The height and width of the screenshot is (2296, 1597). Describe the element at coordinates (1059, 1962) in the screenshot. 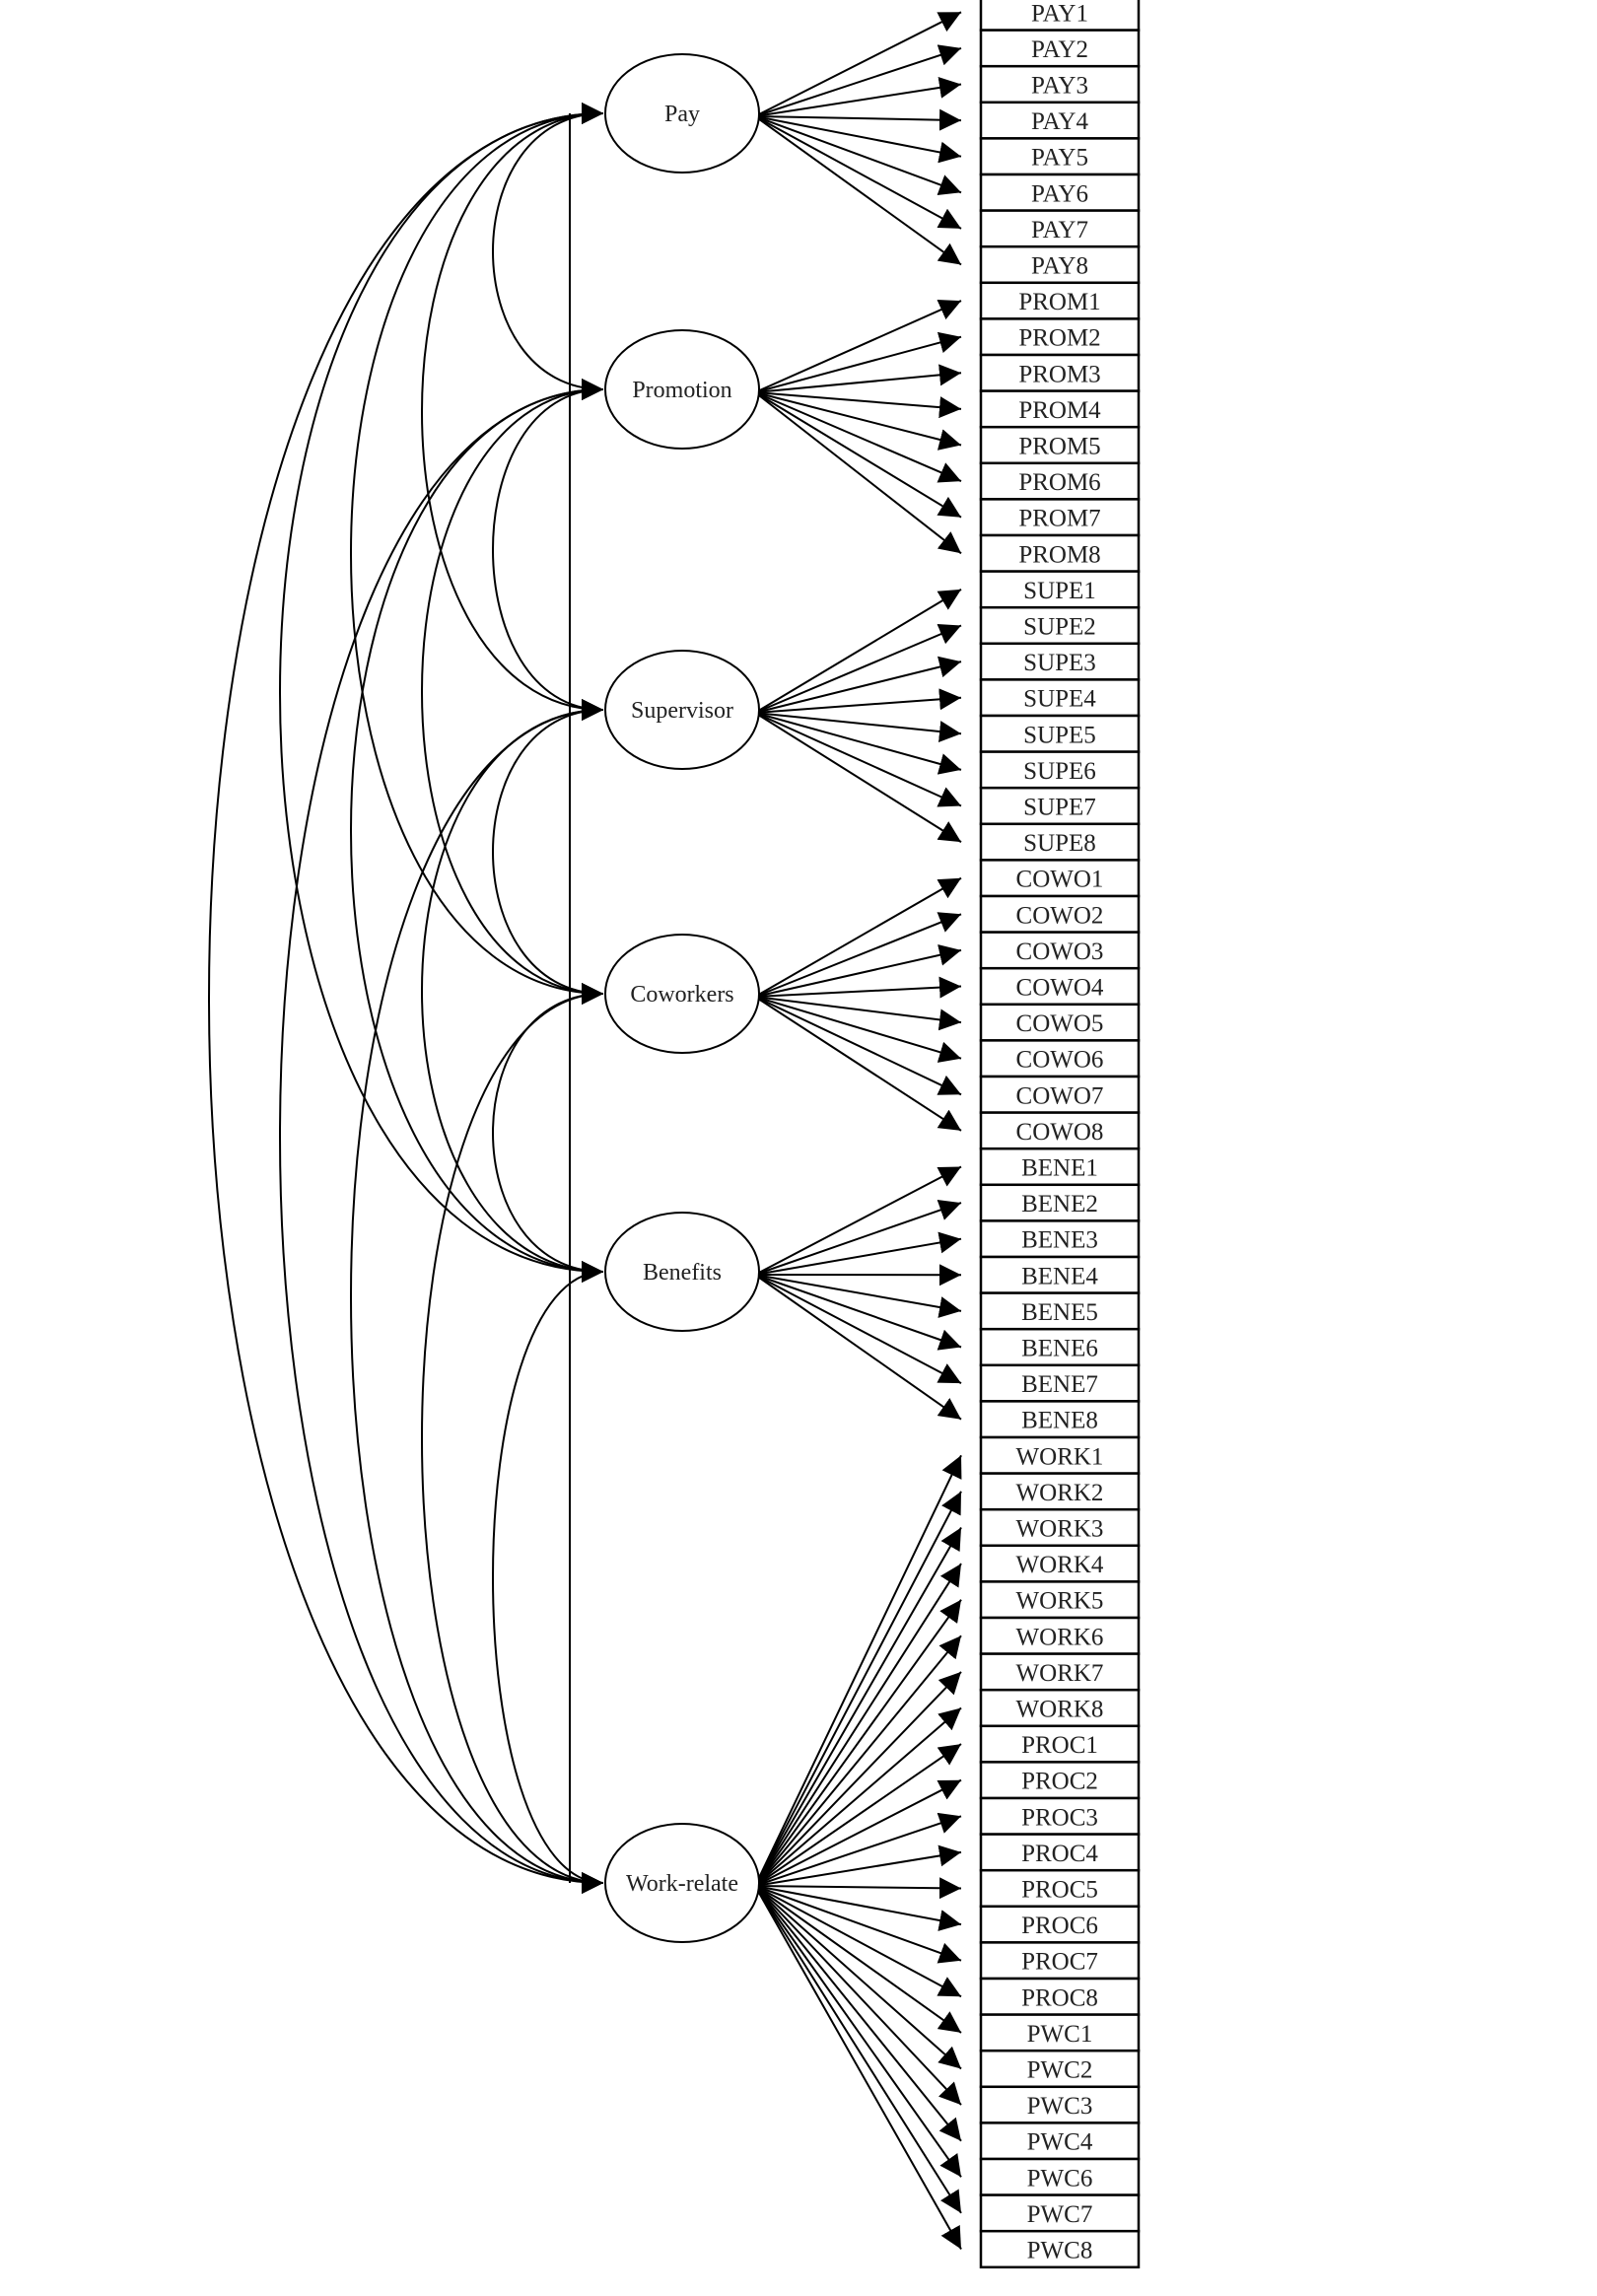

I see `indicator-label: PROC7` at that location.